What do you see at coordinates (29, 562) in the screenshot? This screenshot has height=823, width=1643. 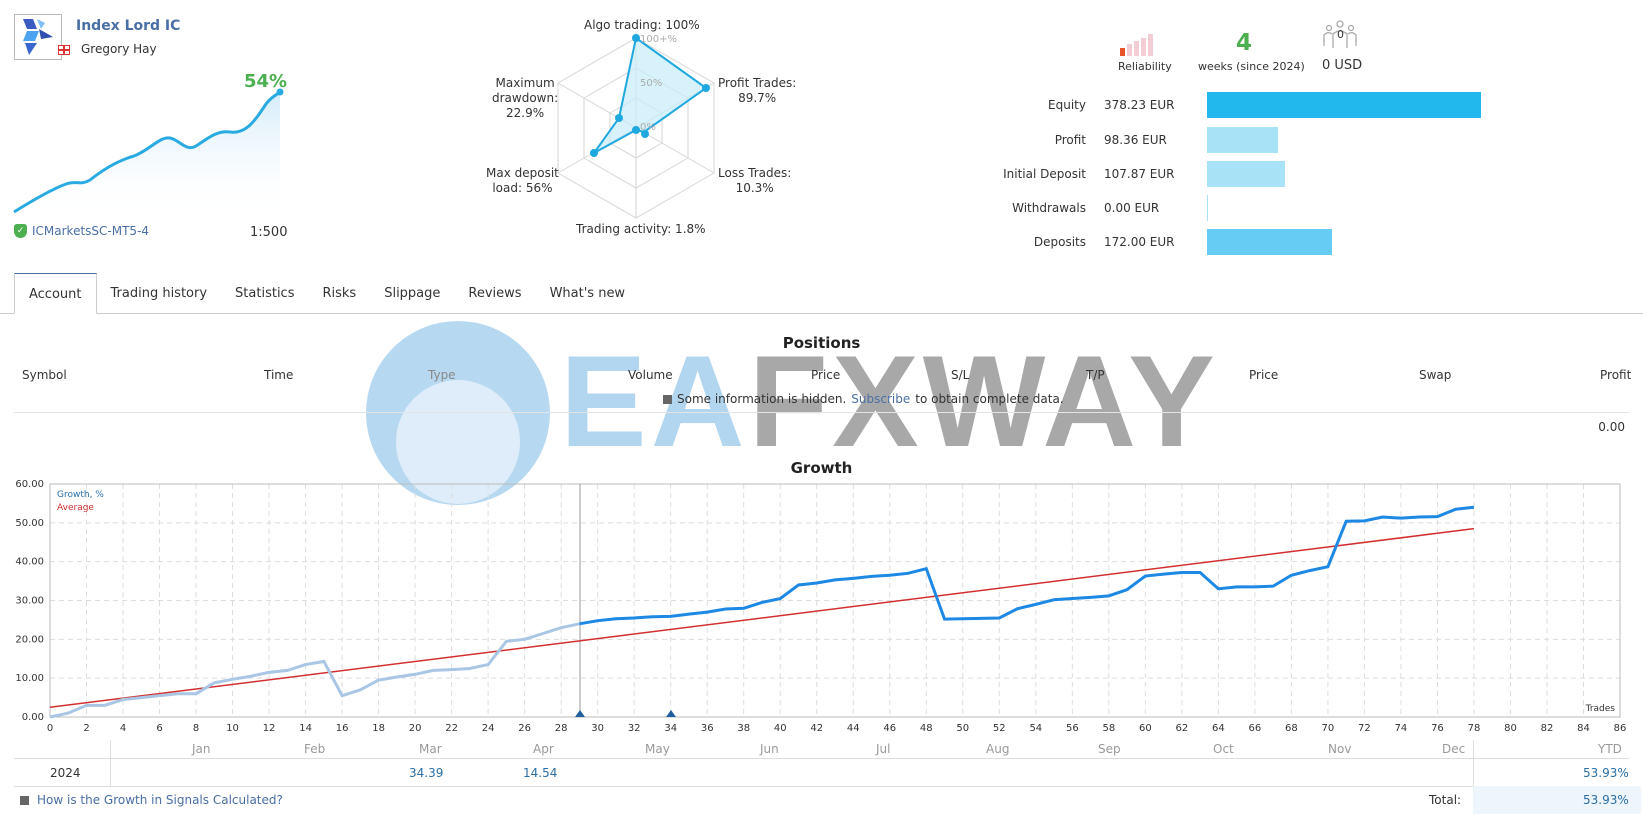 I see `svg-text: 40.00` at bounding box center [29, 562].